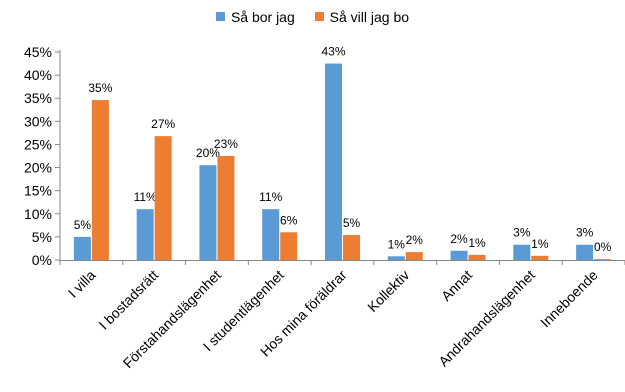 The height and width of the screenshot is (392, 625). I want to click on legend-item-series-1: Så bor jag, so click(255, 16).